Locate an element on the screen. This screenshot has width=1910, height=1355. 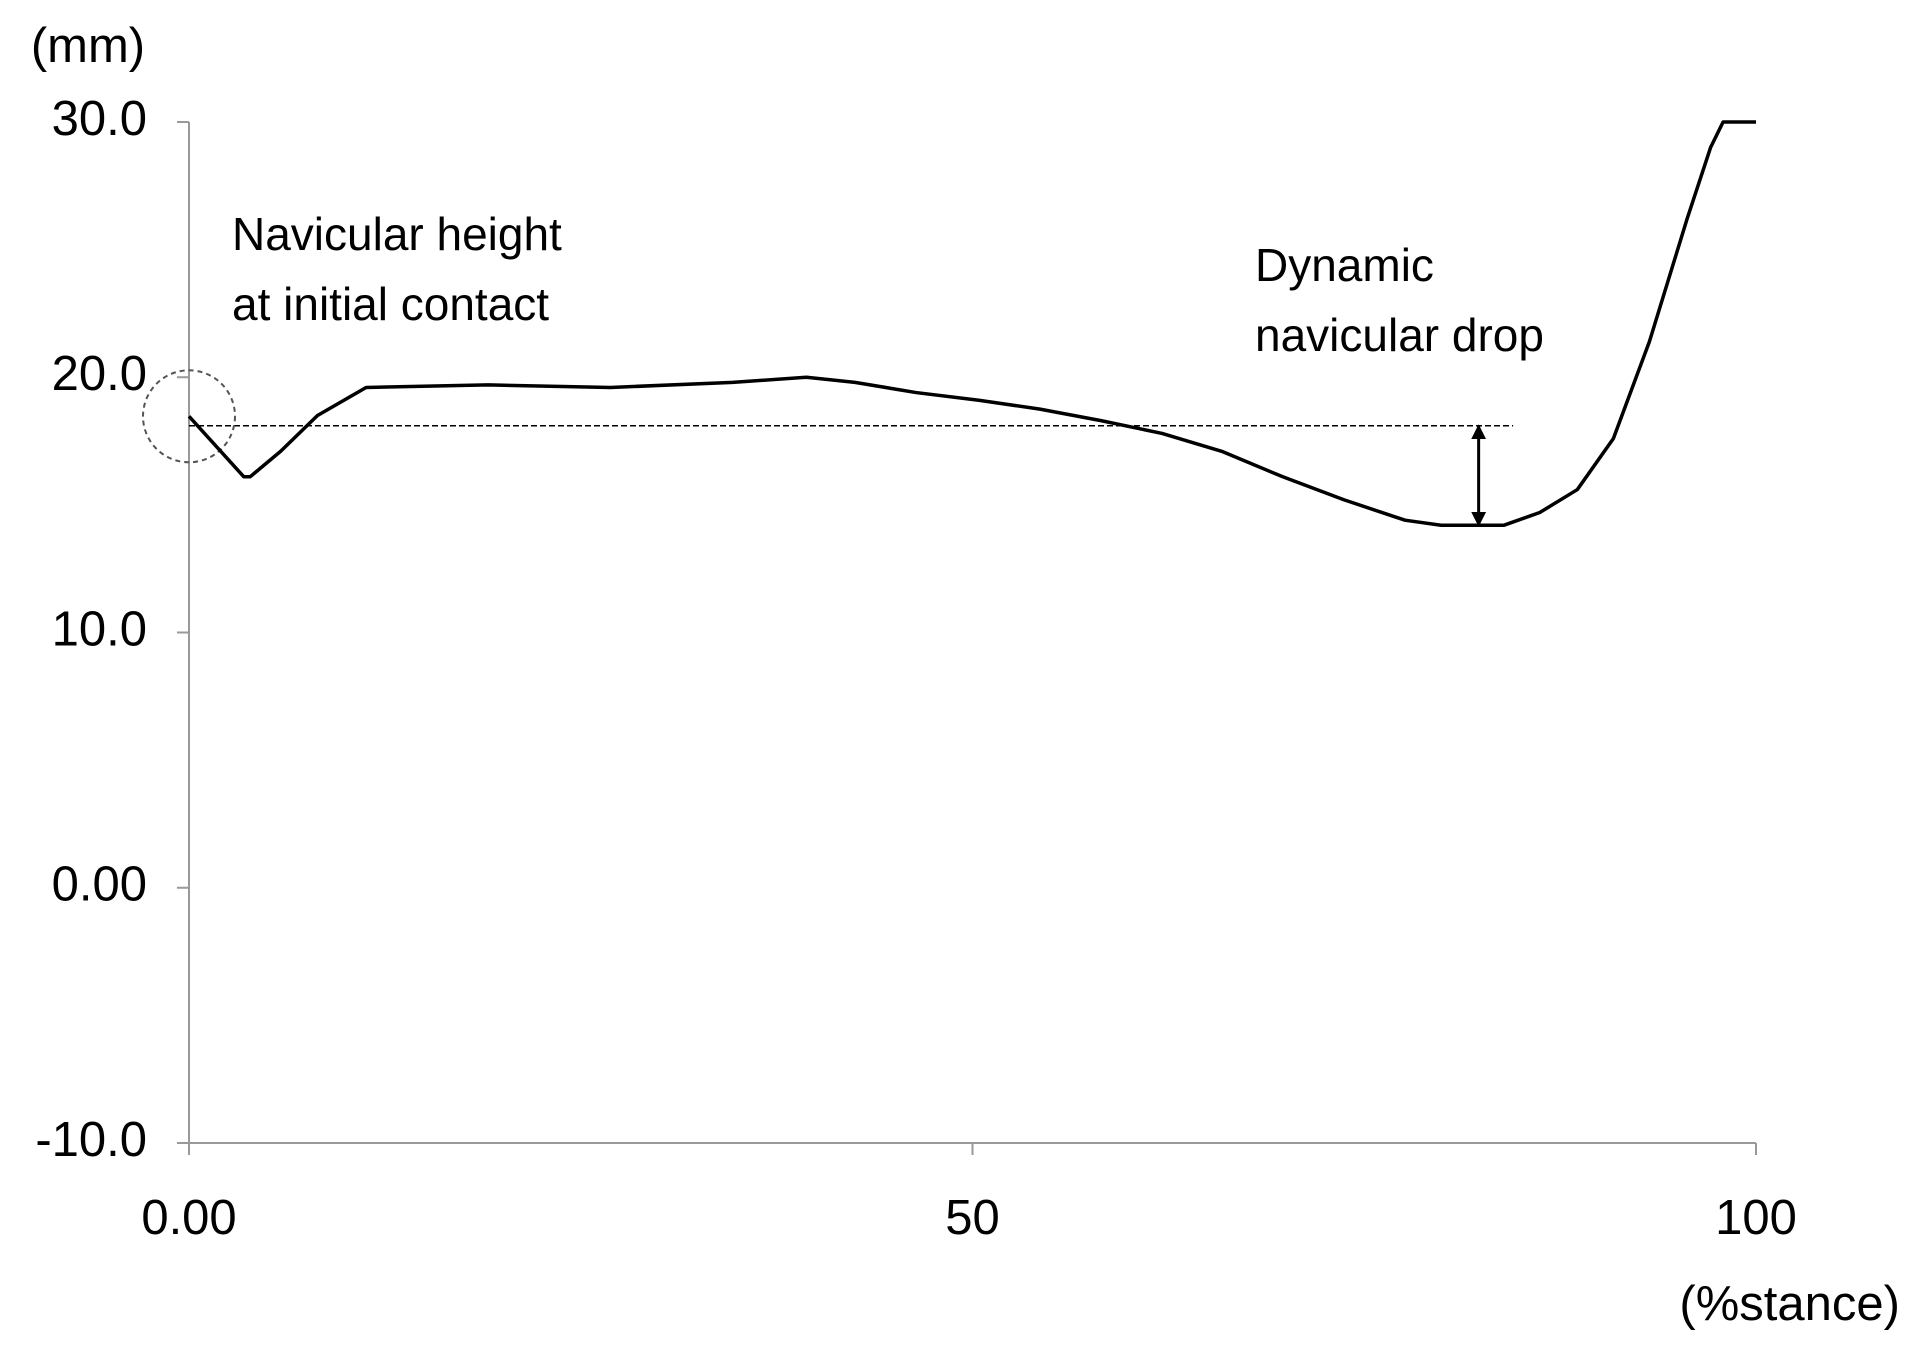
x-tick-label: 100 is located at coordinates (1756, 1218).